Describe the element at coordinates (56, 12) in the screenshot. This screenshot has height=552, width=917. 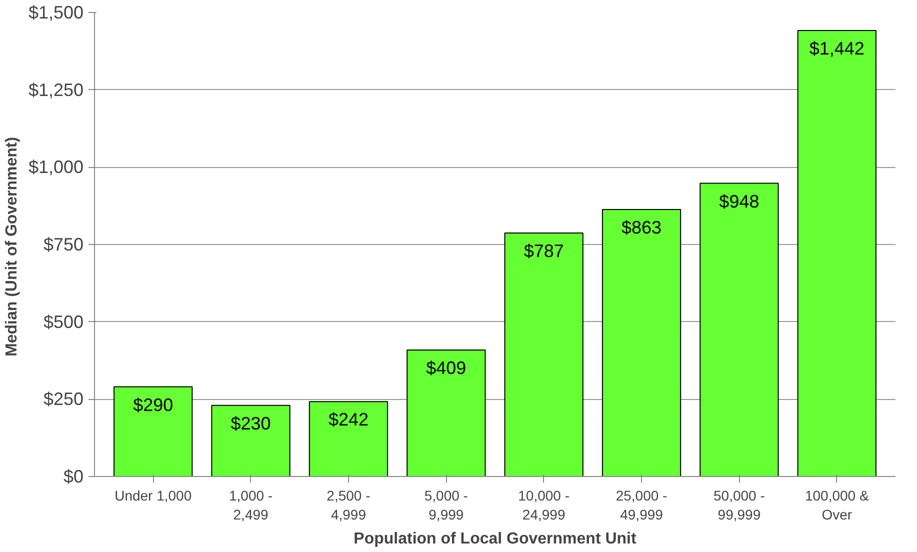
I see `y-tick-label: $1,500` at that location.